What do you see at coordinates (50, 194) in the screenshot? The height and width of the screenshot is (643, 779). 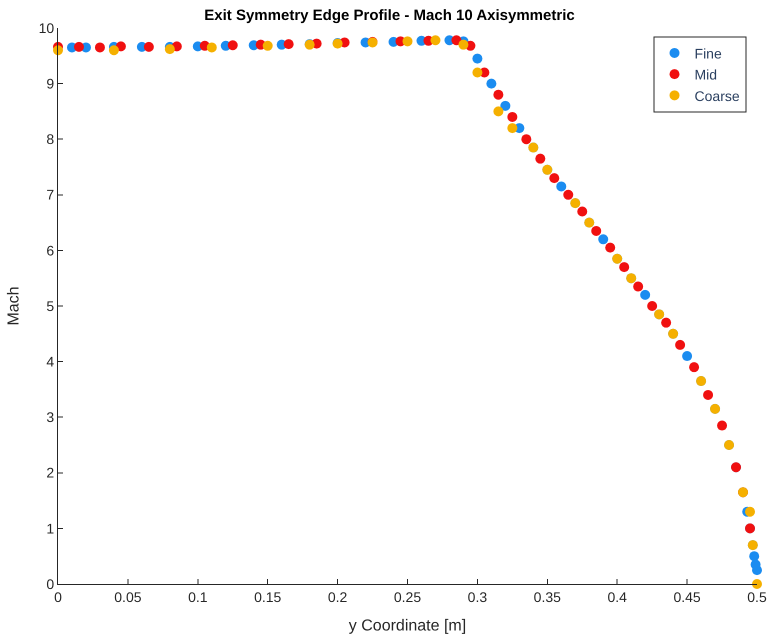 I see `y-tick-label: 7` at bounding box center [50, 194].